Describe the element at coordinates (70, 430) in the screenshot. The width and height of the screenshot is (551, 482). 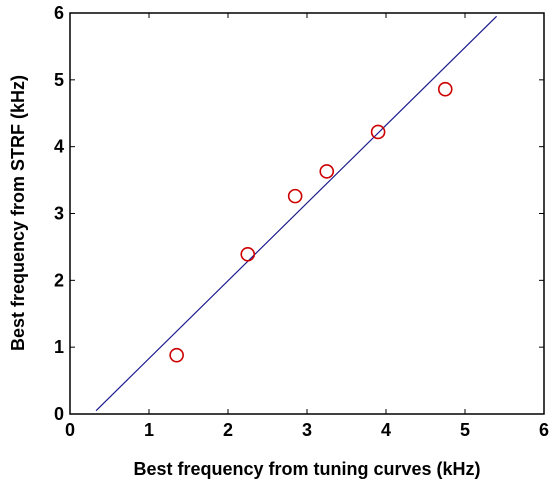
I see `x-tick-label: 0` at that location.